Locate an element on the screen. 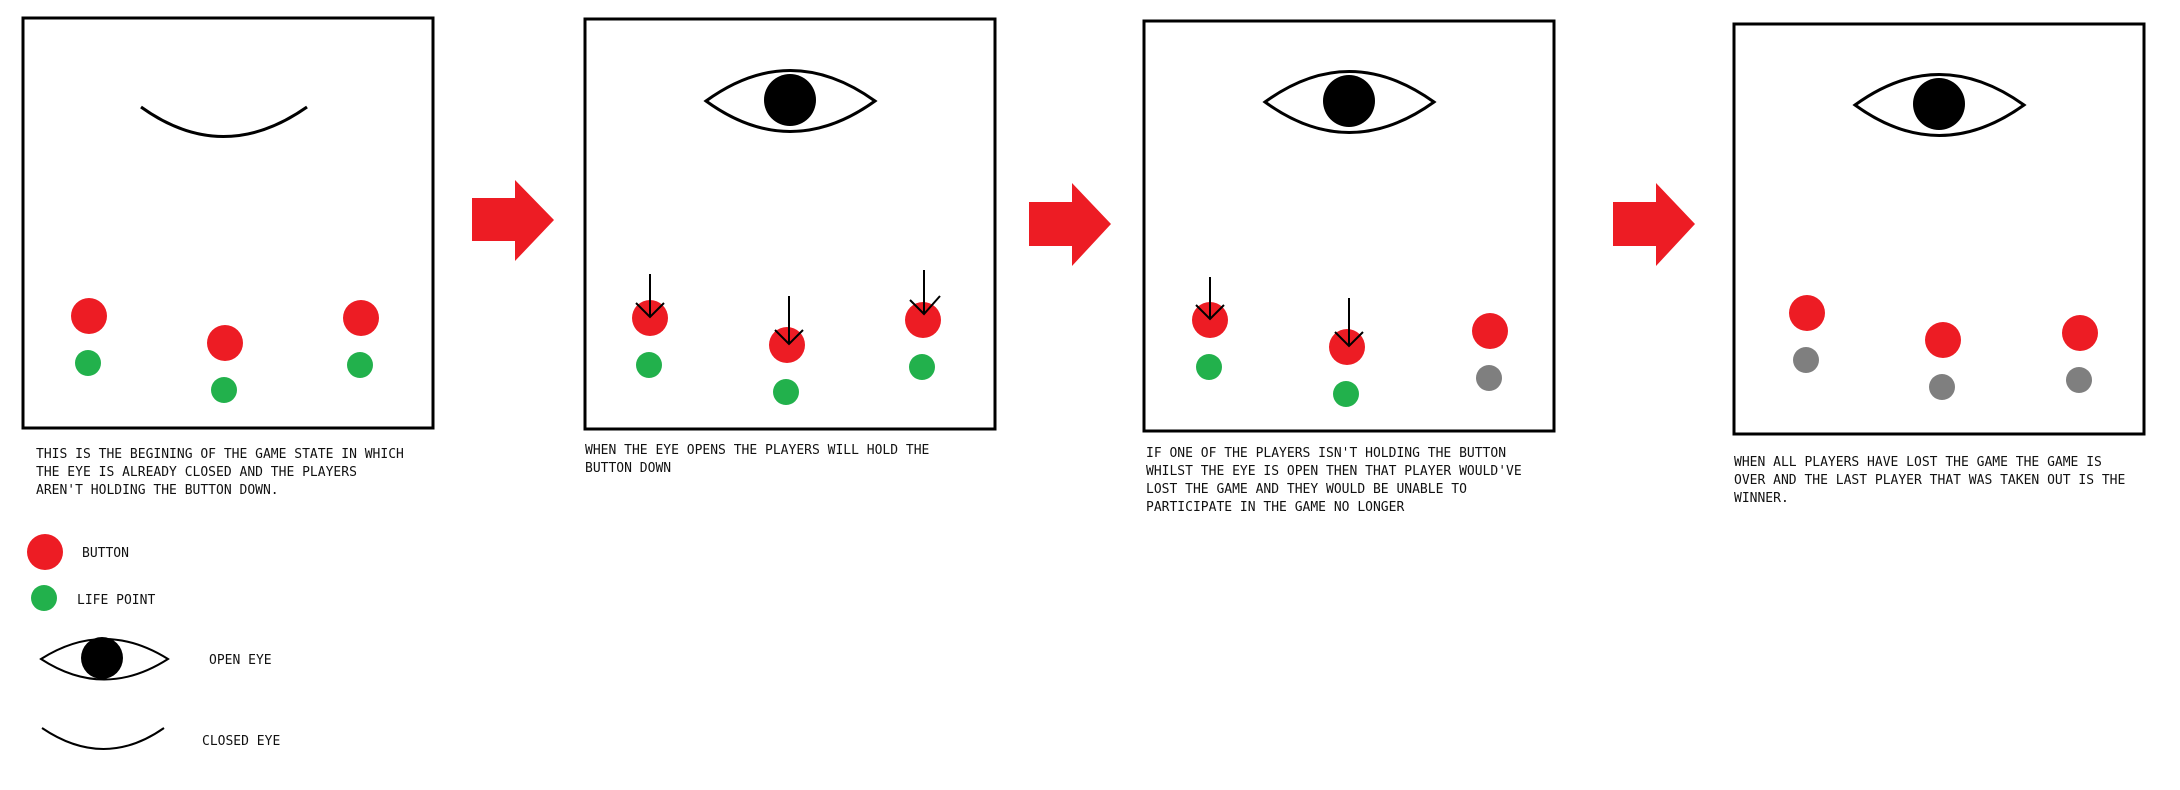  legend: BUTTON LIFE POINT OPEN EYE CLOSED EYE is located at coordinates (153, 642).